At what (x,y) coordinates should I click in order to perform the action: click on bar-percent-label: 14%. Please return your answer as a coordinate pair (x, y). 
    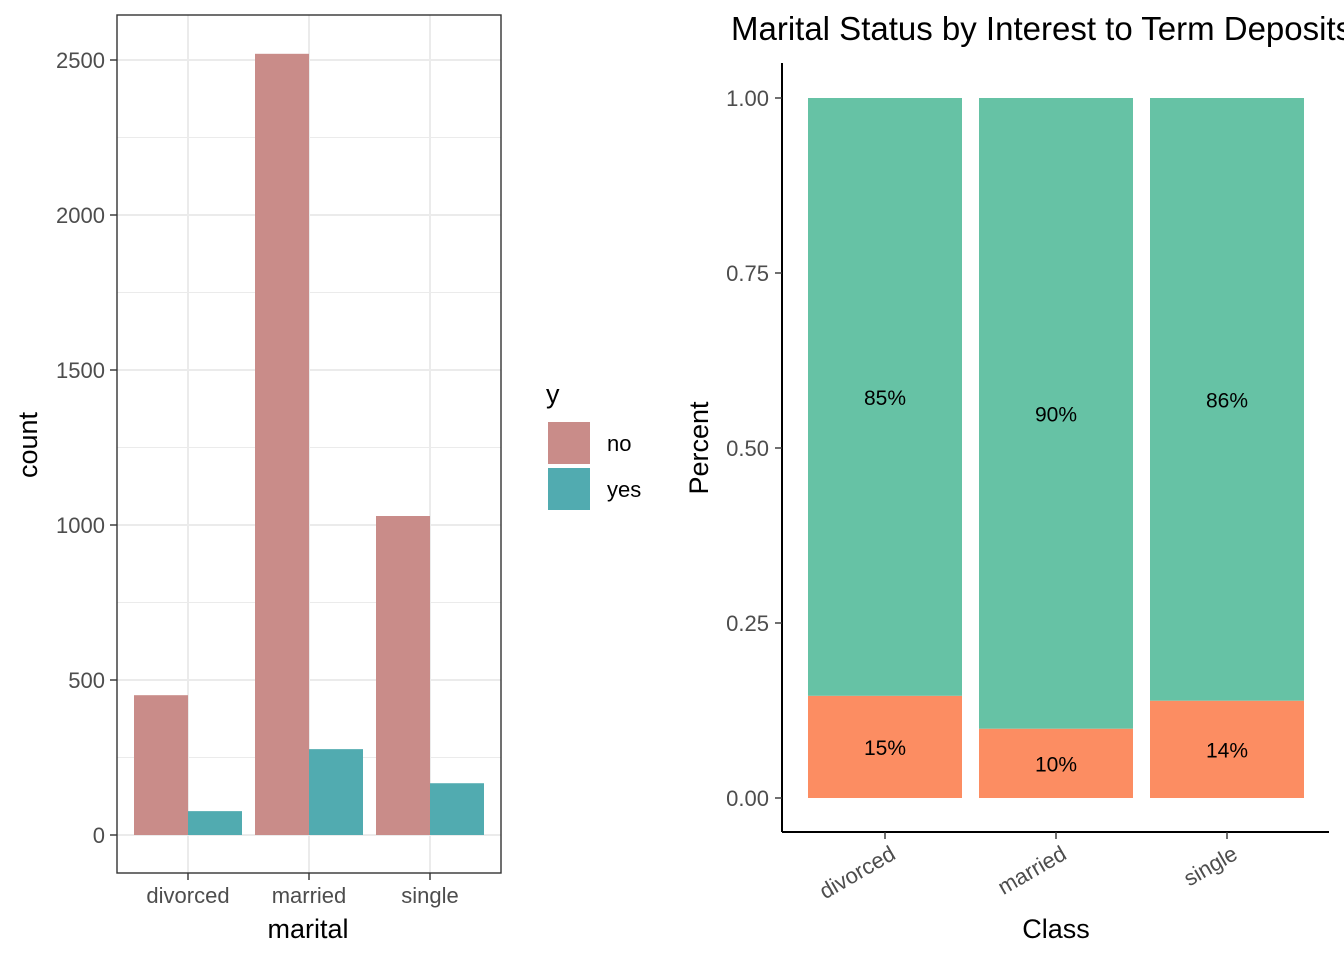
    Looking at the image, I should click on (1227, 750).